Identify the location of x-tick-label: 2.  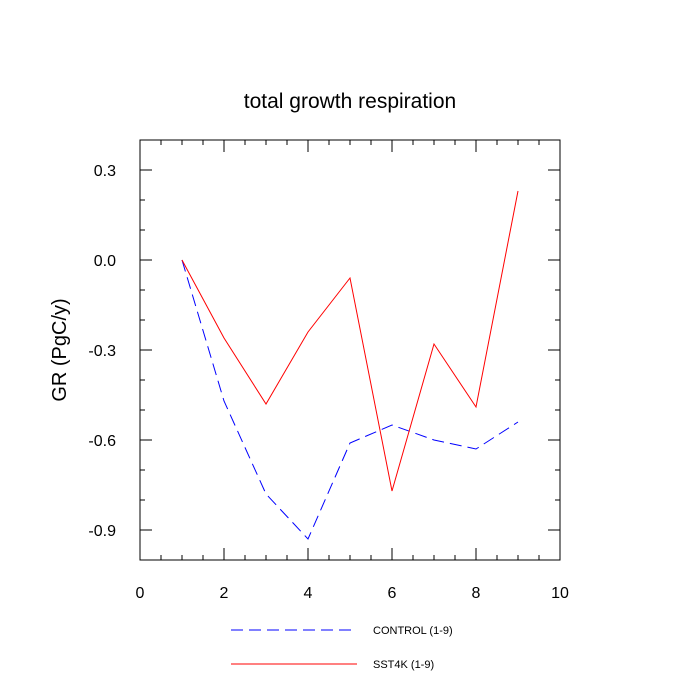
(224, 593).